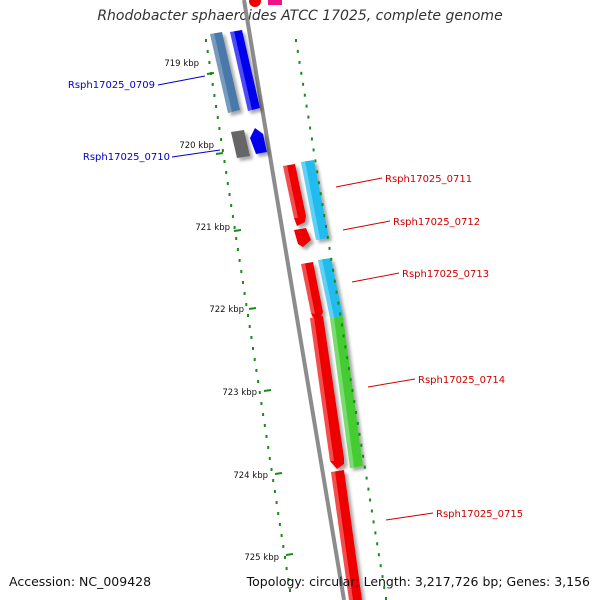 This screenshot has height=600, width=600. What do you see at coordinates (126, 157) in the screenshot?
I see `gene-label-0710: Rsph17025_0710` at bounding box center [126, 157].